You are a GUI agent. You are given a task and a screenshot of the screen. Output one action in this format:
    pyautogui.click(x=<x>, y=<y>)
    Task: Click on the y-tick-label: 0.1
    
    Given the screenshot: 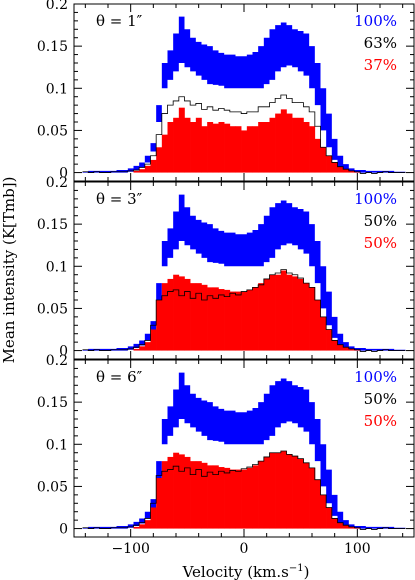 What is the action you would take?
    pyautogui.click(x=57, y=89)
    